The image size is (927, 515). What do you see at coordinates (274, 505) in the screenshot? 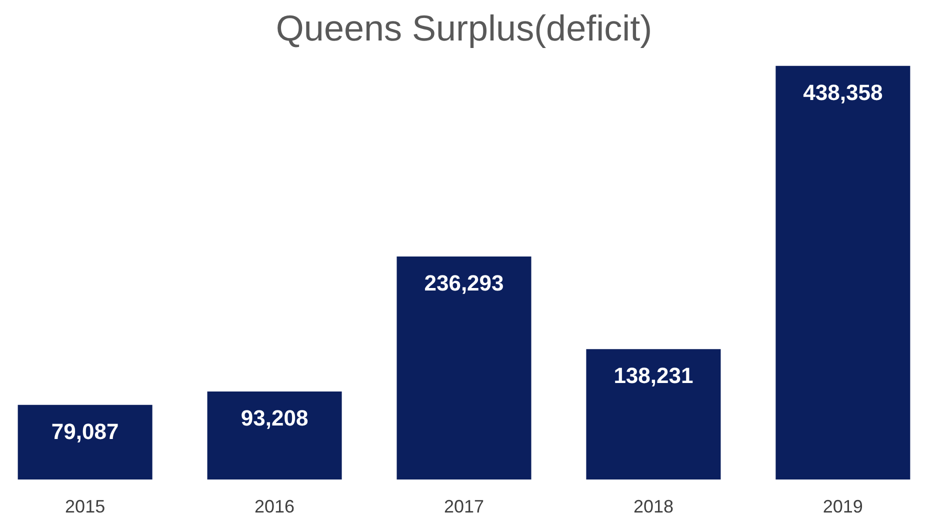
I see `x-tick-label: 2016` at bounding box center [274, 505].